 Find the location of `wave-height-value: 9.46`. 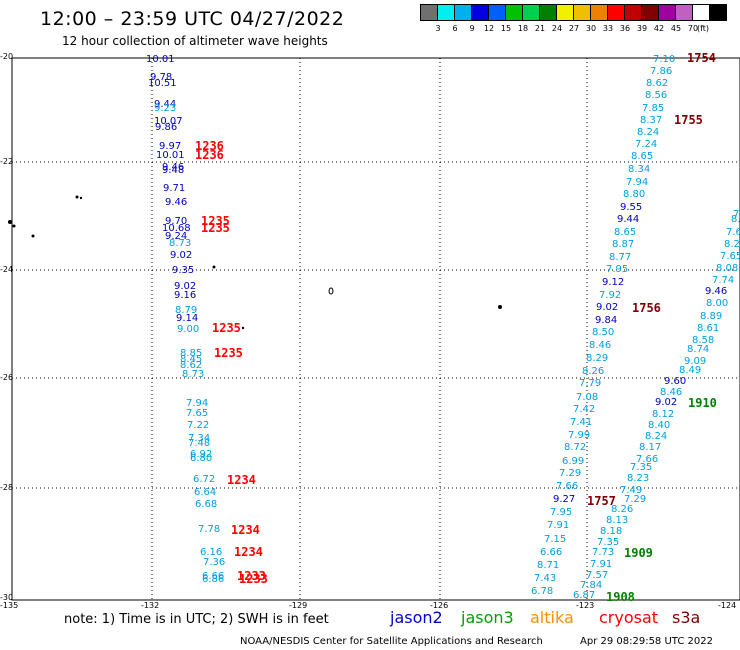

wave-height-value: 9.46 is located at coordinates (173, 167).